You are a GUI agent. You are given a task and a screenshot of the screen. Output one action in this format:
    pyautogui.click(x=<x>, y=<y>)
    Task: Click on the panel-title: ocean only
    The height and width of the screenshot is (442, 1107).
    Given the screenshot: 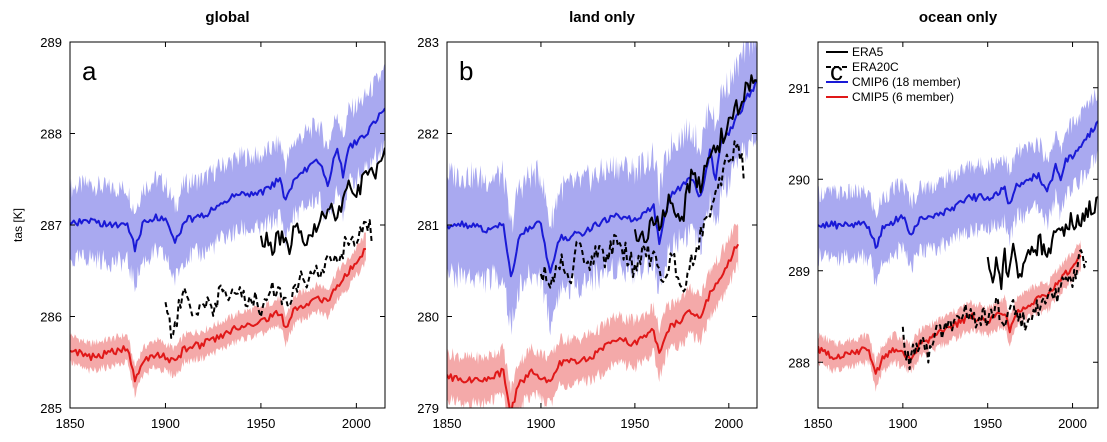 What is the action you would take?
    pyautogui.click(x=958, y=17)
    